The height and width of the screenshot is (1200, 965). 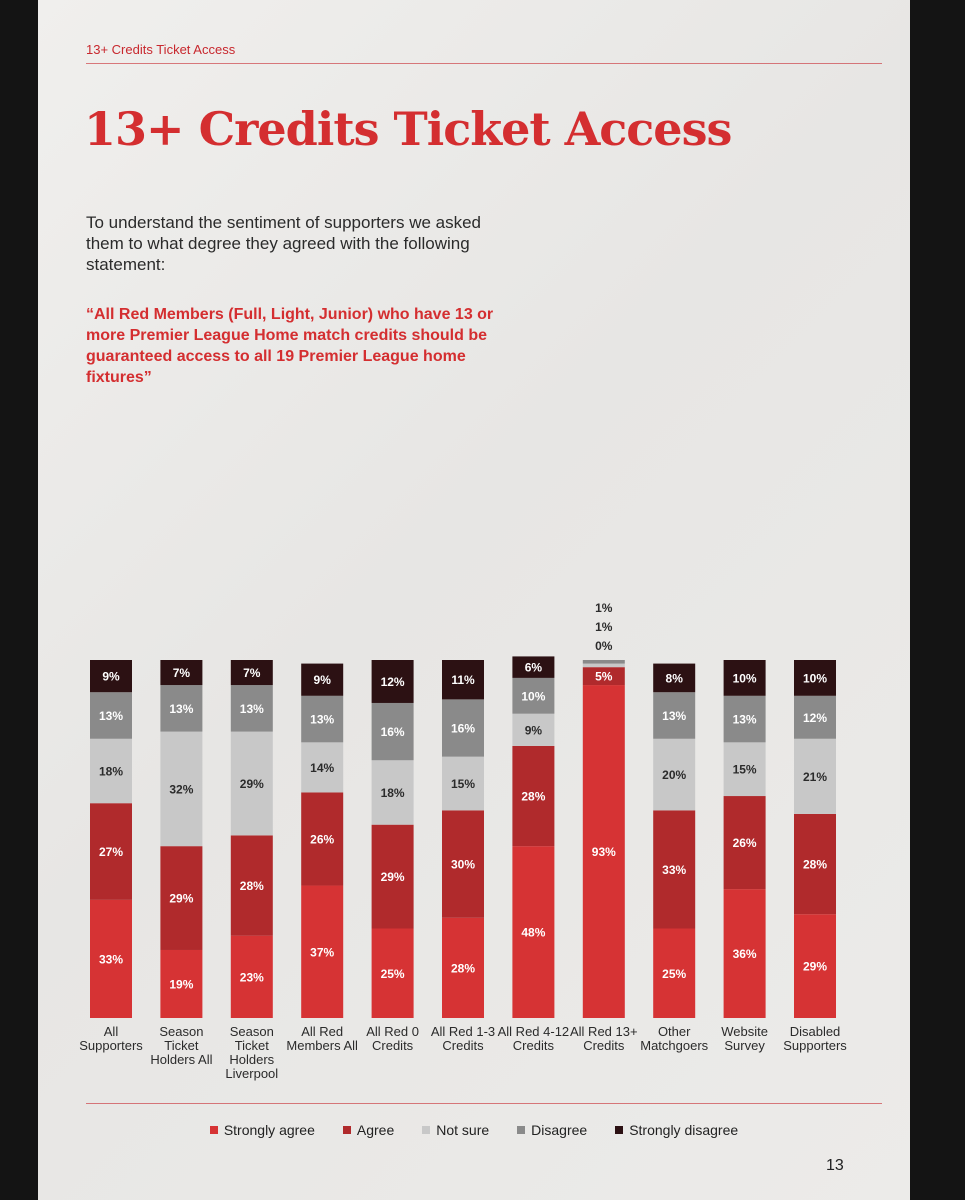 What do you see at coordinates (393, 682) in the screenshot?
I see `data-label-strongly-disagree-all-red-0-credits: 12%` at bounding box center [393, 682].